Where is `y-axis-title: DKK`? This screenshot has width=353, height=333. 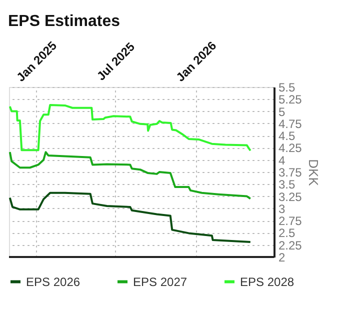
y-axis-title: DKK is located at coordinates (313, 172).